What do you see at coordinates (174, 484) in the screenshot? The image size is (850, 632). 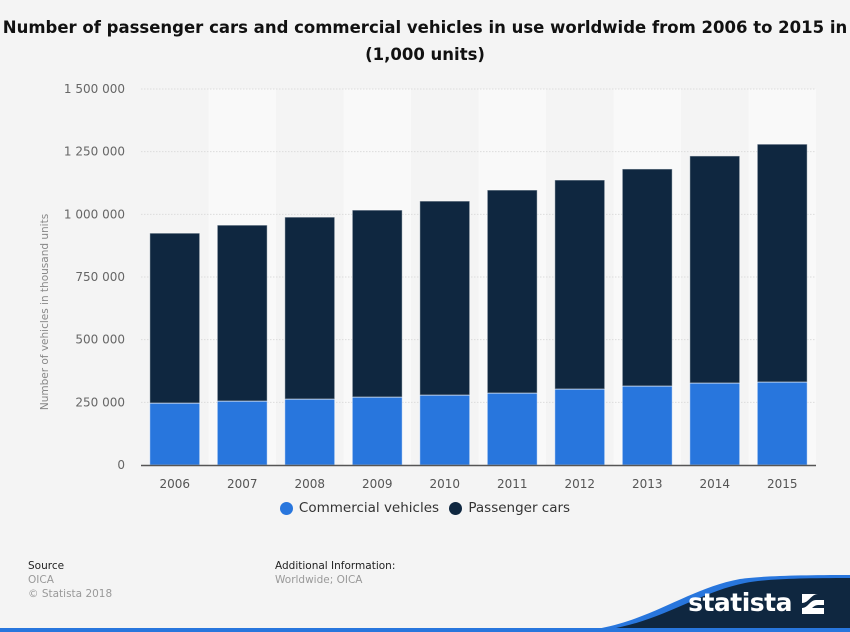 I see `x-tick-label: 2006` at bounding box center [174, 484].